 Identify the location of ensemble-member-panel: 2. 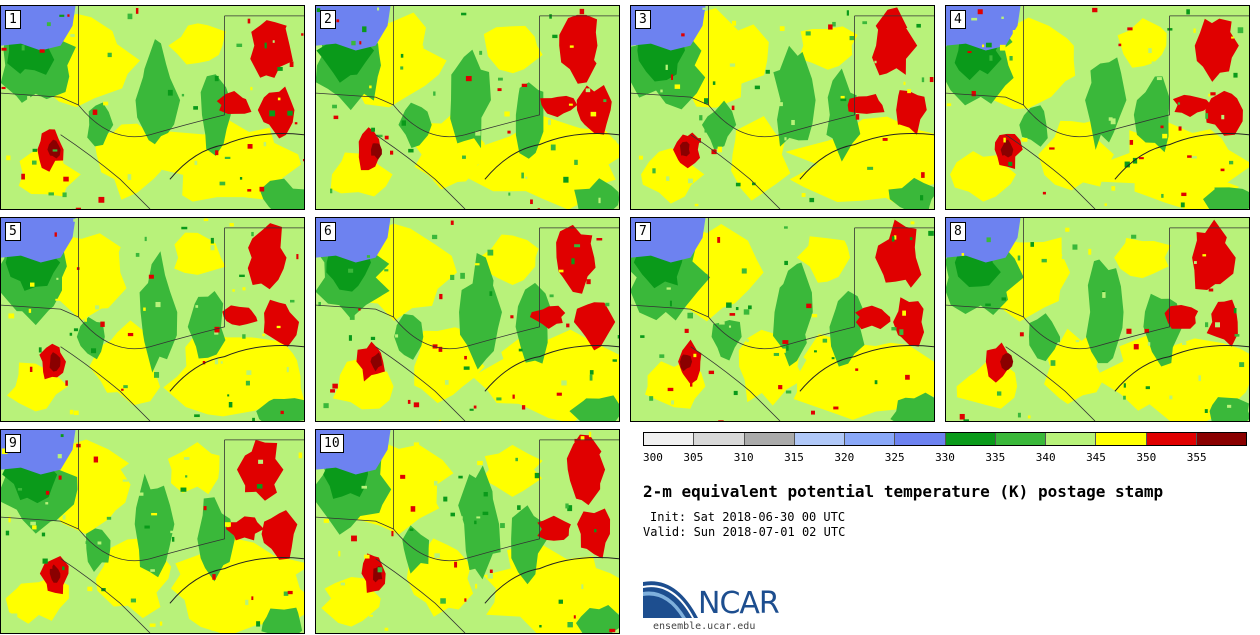
(467, 107).